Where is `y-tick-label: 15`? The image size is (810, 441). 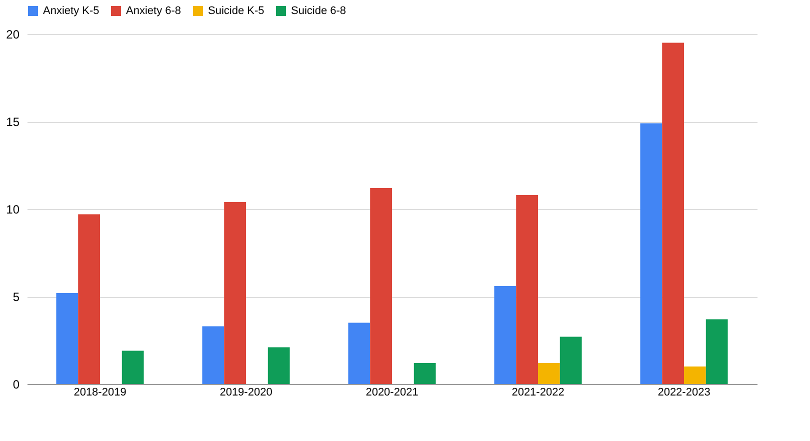 y-tick-label: 15 is located at coordinates (13, 122).